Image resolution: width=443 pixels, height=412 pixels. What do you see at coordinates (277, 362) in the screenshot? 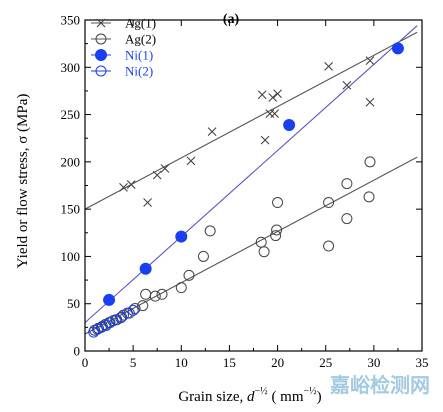
I see `x-tick-label: 20` at bounding box center [277, 362].